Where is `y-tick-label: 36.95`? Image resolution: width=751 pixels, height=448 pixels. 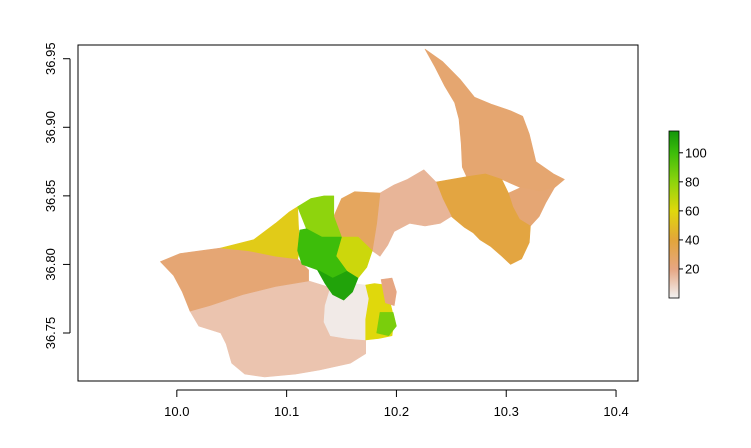 y-tick-label: 36.95 is located at coordinates (50, 58).